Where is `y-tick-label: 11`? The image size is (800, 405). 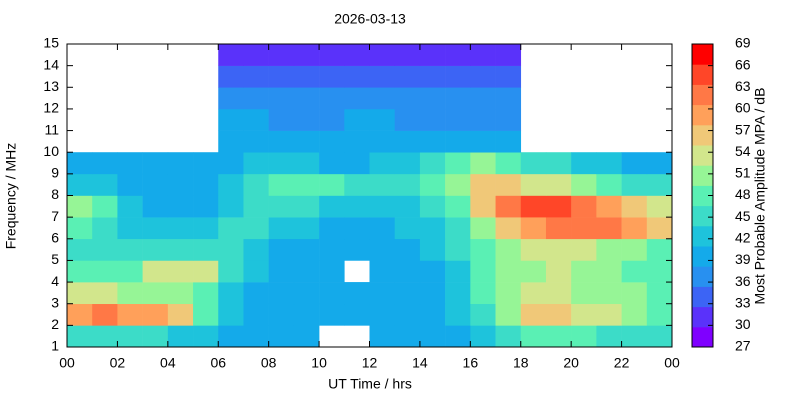 y-tick-label: 11 is located at coordinates (51, 129).